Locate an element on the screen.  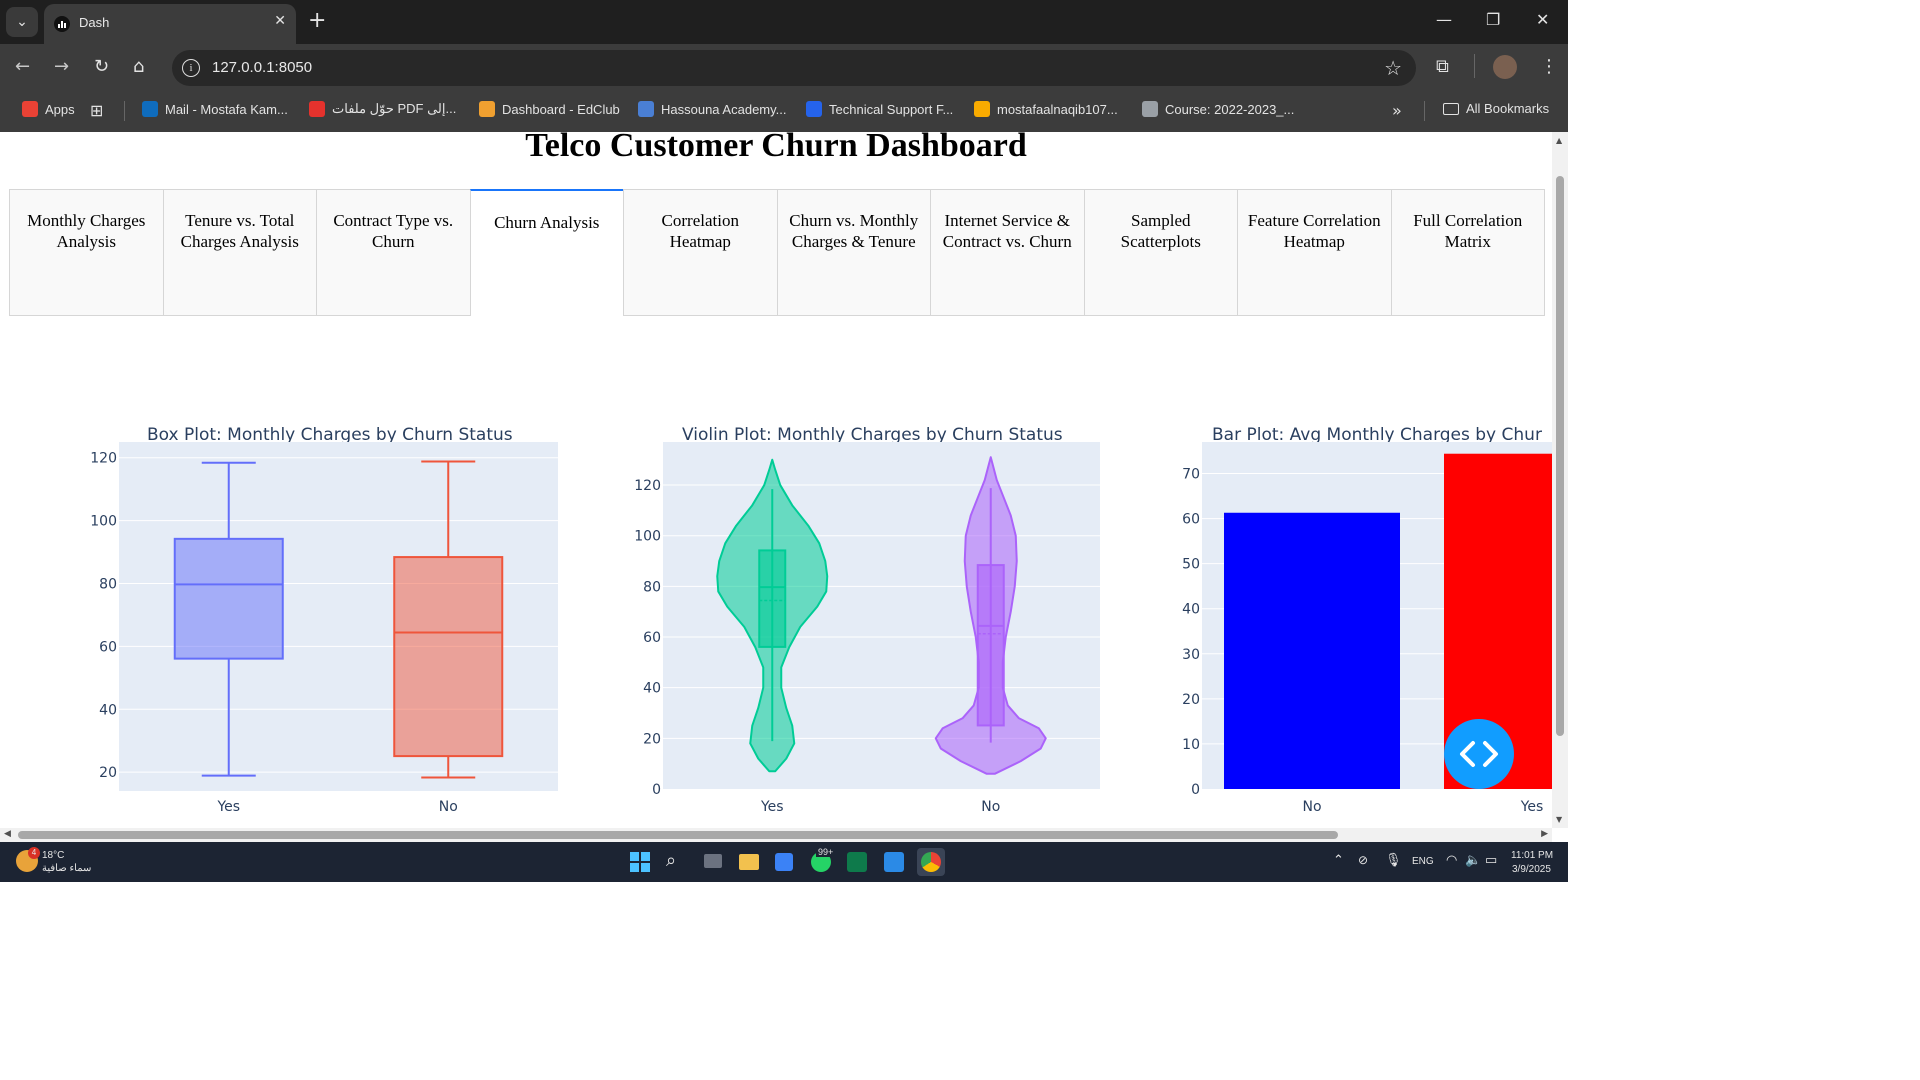
weather-description: سماء صافية is located at coordinates (67, 868).